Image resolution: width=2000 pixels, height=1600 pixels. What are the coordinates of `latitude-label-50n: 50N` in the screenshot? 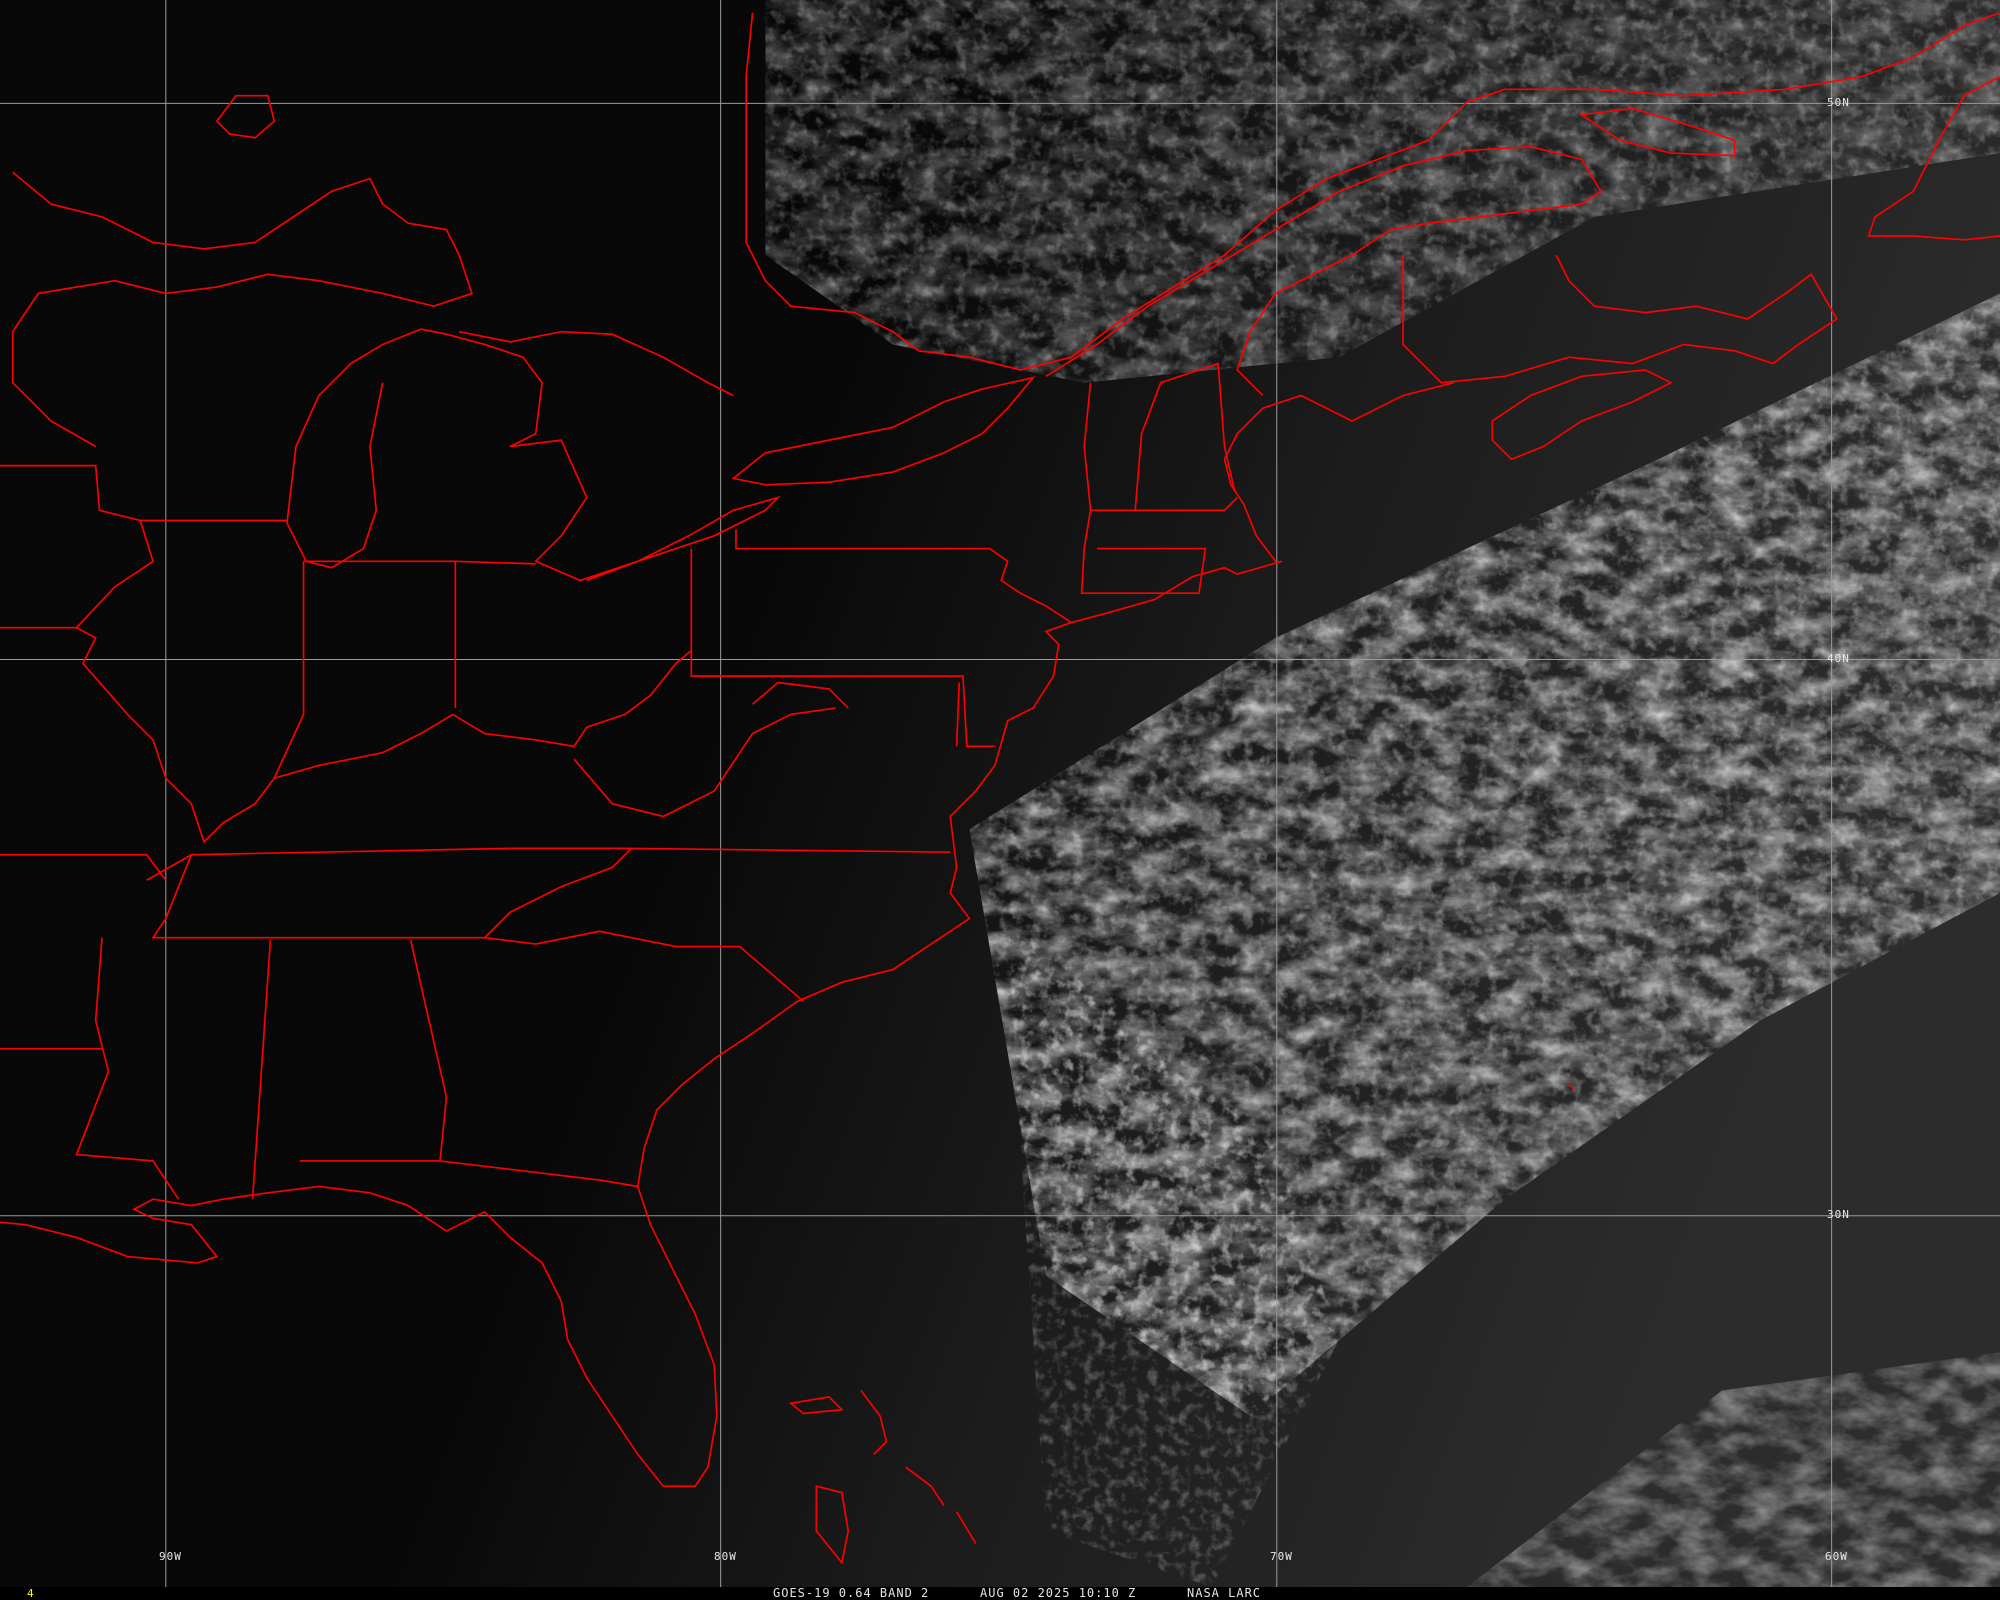 It's located at (1838, 102).